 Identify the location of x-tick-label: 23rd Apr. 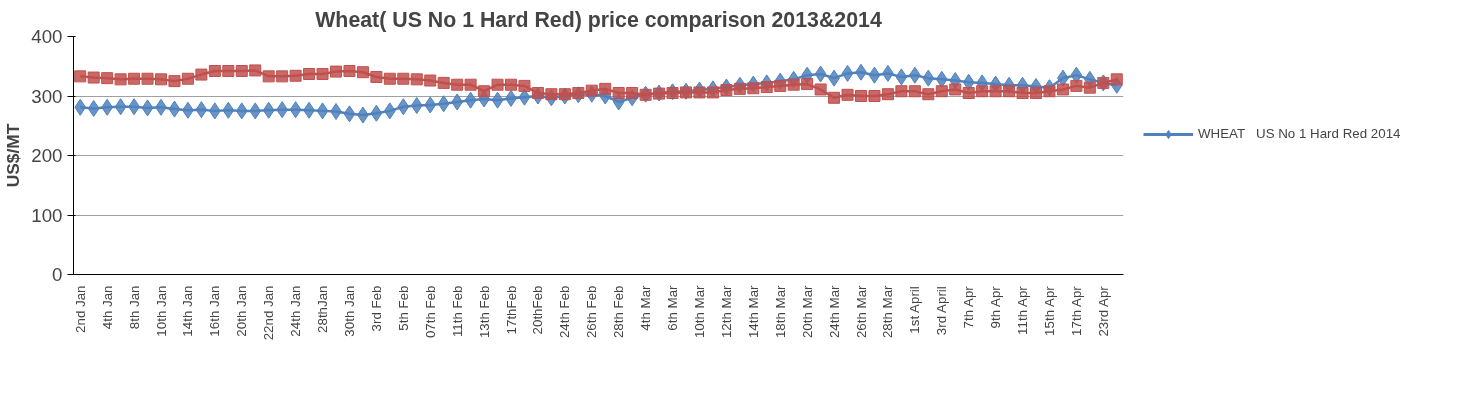
(1103, 311).